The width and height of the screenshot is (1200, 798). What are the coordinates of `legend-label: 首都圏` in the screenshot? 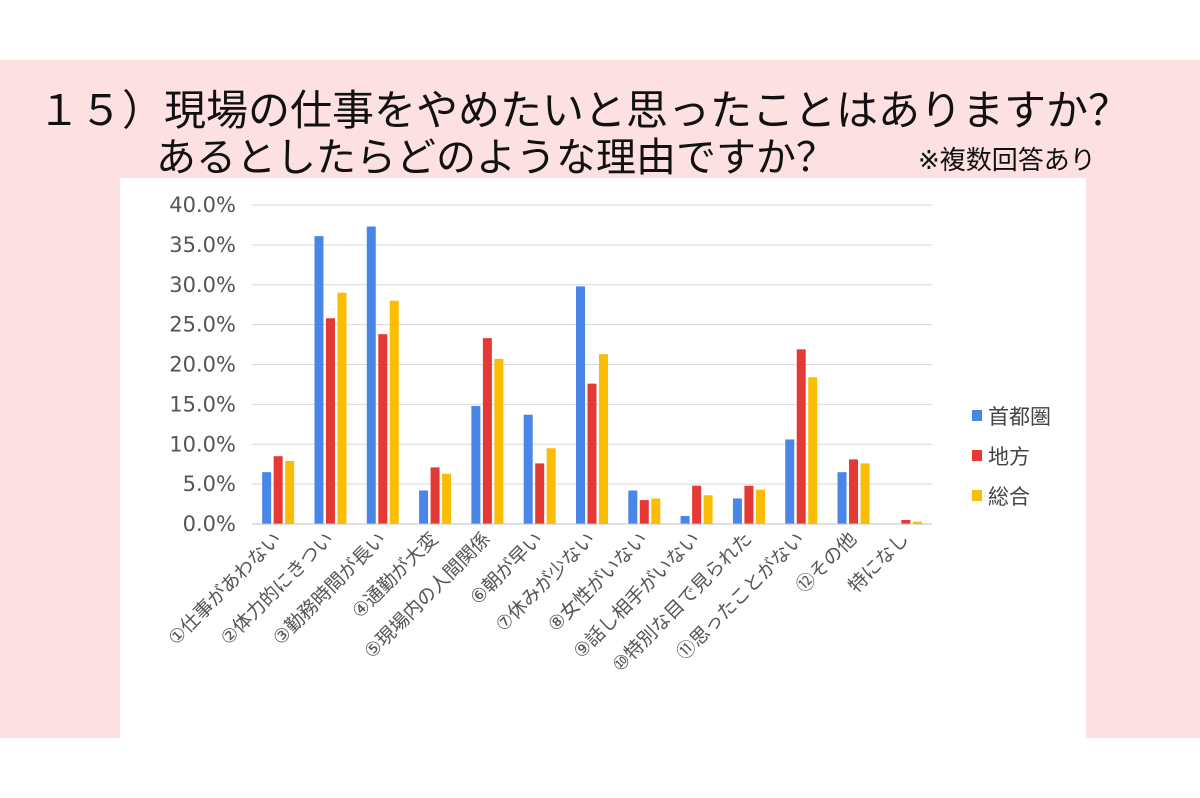 It's located at (1019, 417).